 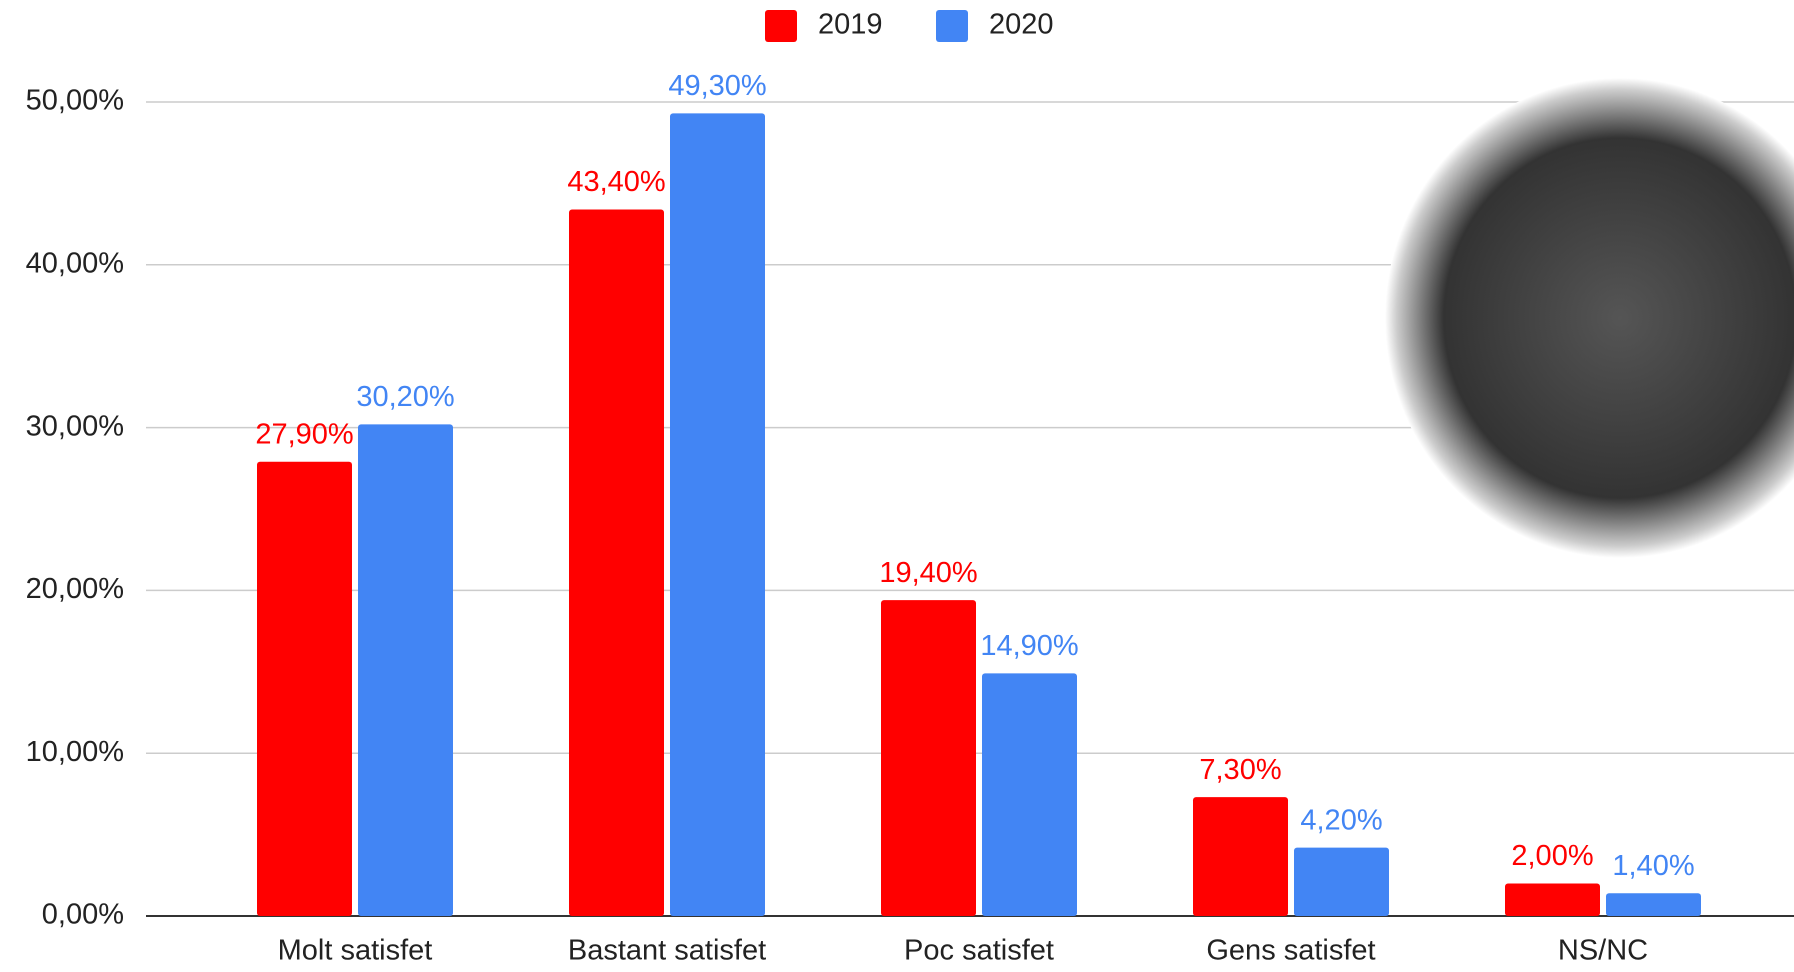 What do you see at coordinates (75, 263) in the screenshot?
I see `y-tick-label: 40,00%` at bounding box center [75, 263].